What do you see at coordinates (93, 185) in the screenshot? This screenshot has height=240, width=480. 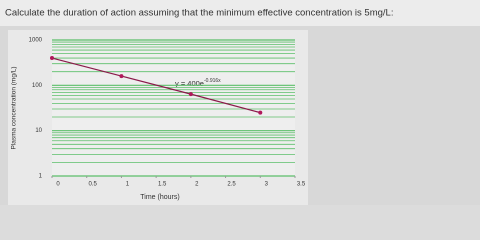 I see `x-tick-label: 0.5` at bounding box center [93, 185].